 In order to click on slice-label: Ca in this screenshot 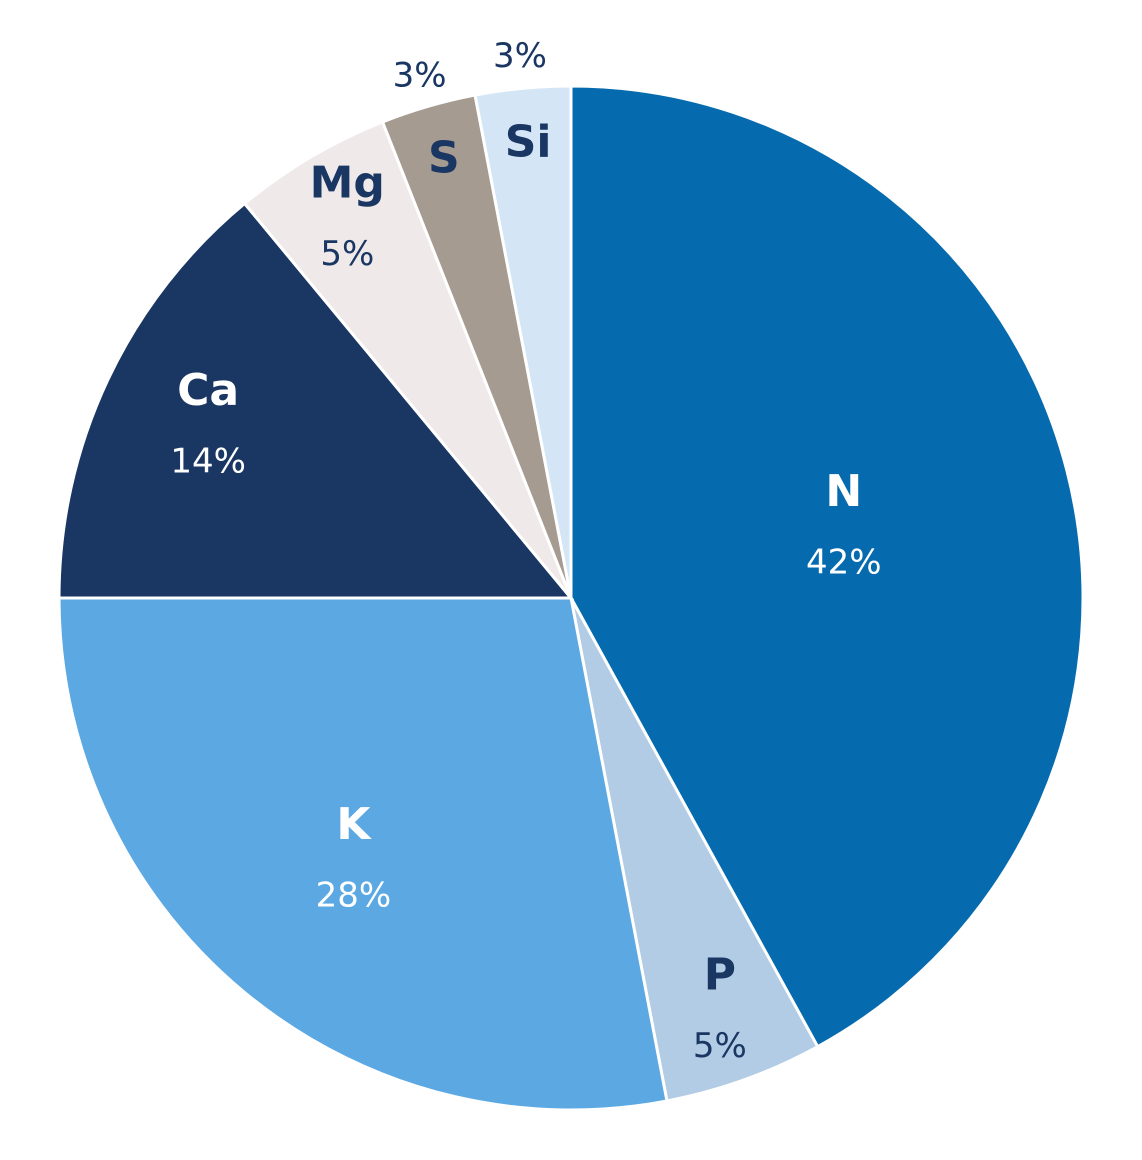, I will do `click(208, 390)`.